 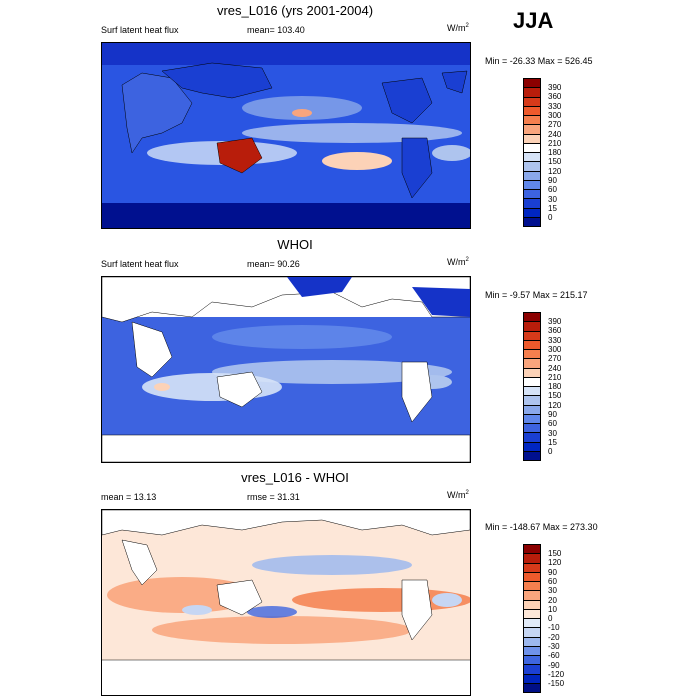 I want to click on panel-3-tick: -30, so click(x=554, y=646).